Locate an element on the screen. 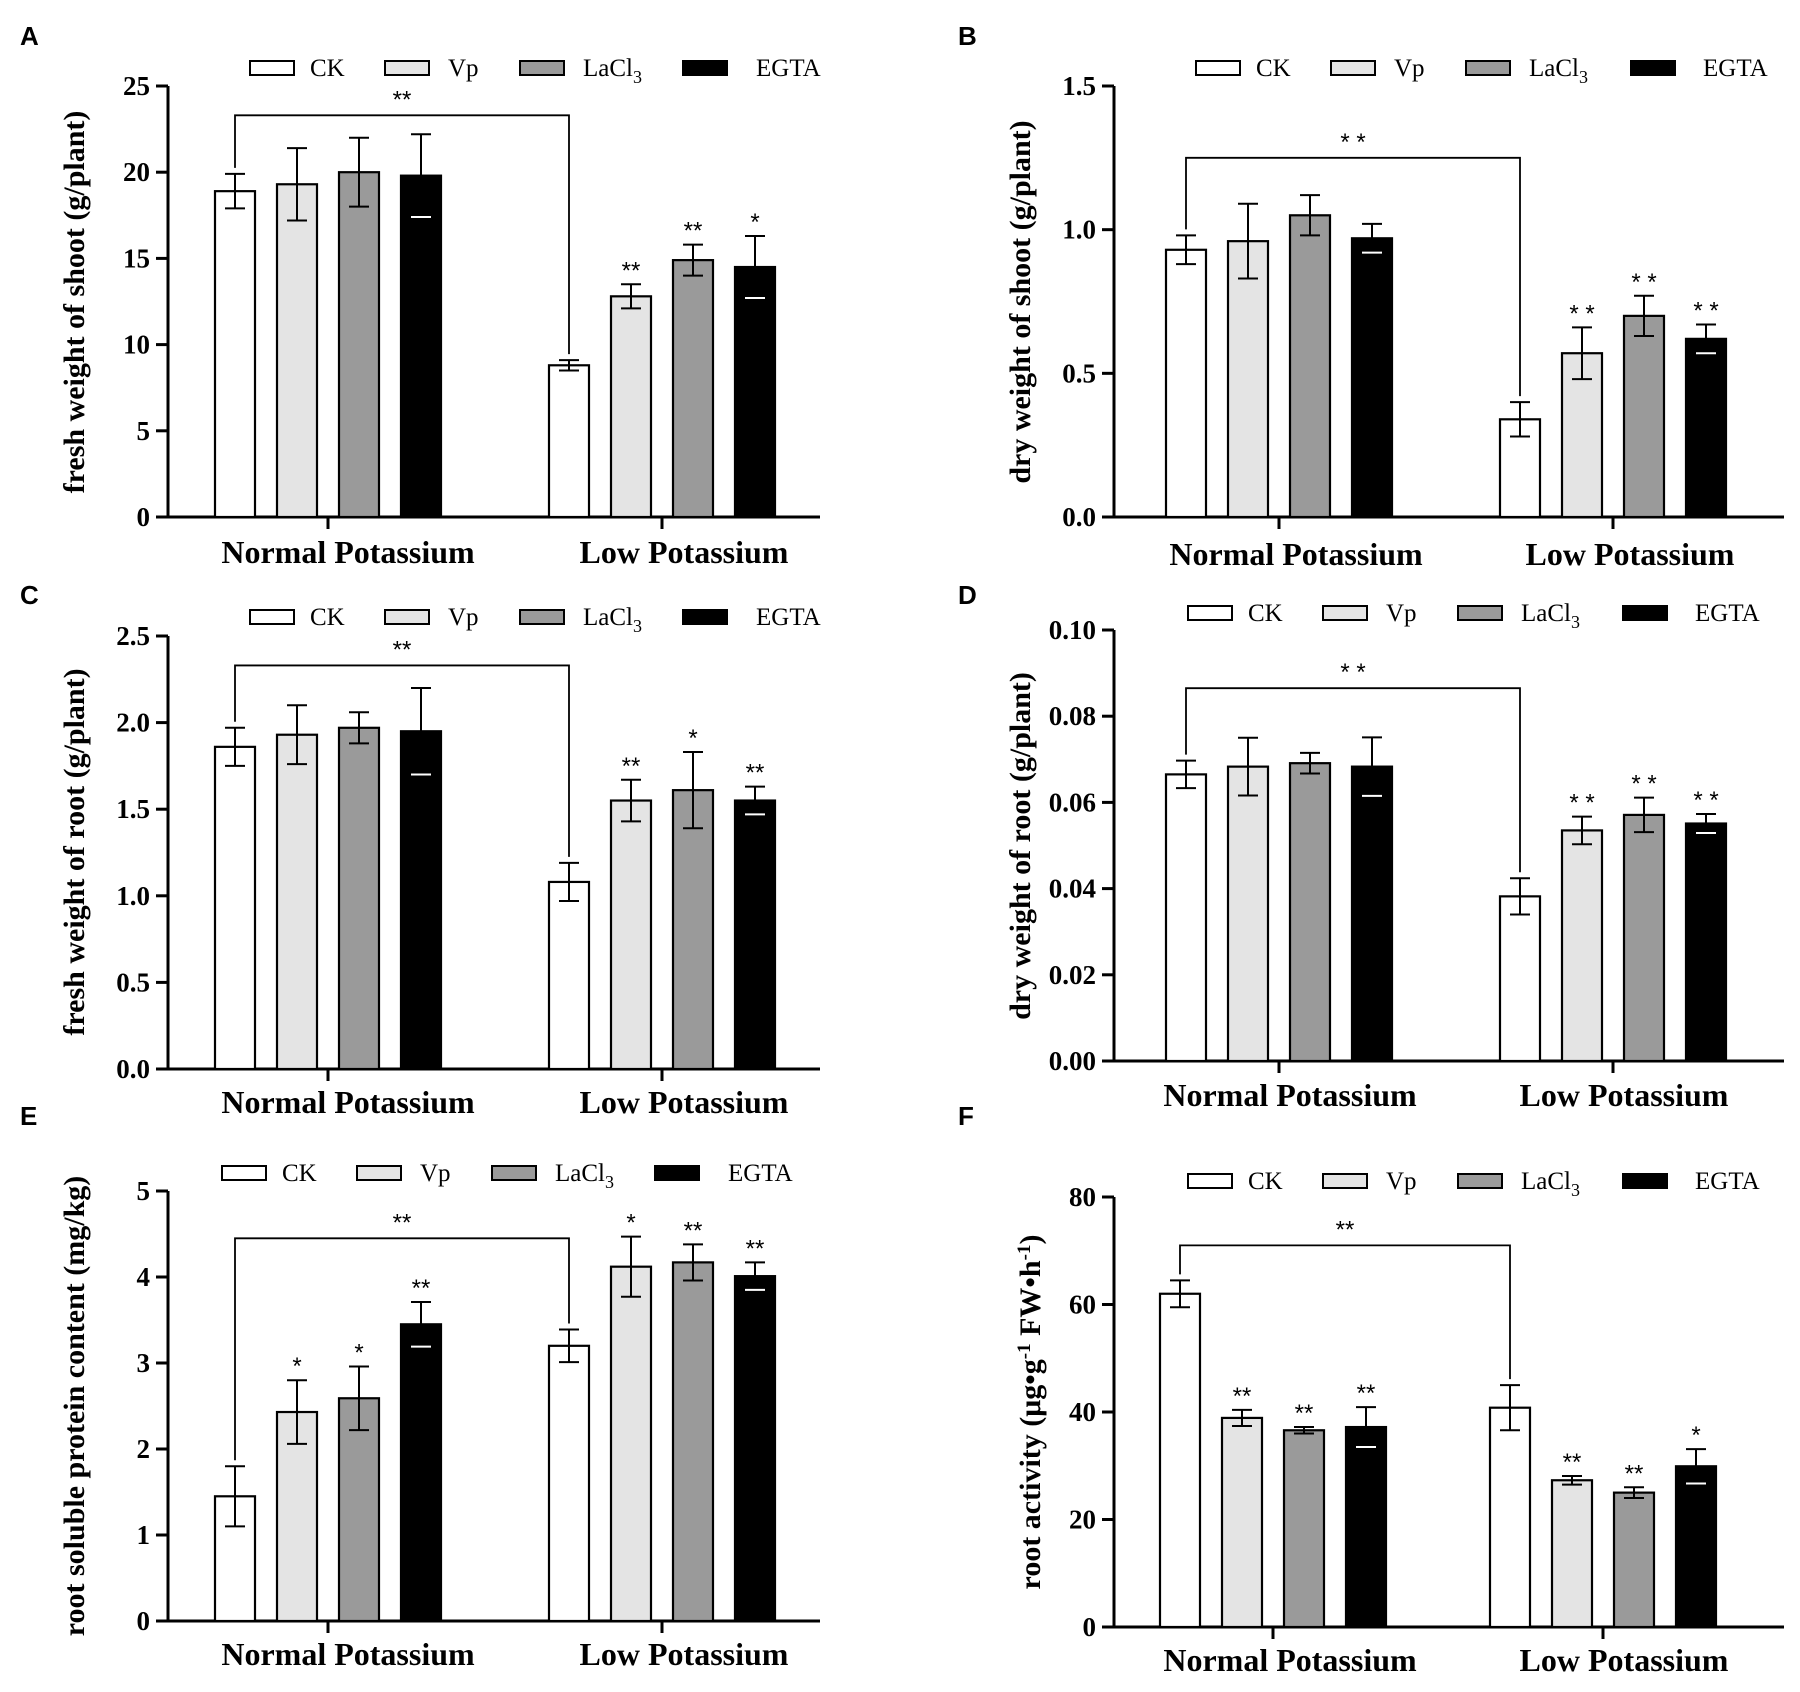 The height and width of the screenshot is (1692, 1800). y-tick-label: 0.5 is located at coordinates (133, 982).